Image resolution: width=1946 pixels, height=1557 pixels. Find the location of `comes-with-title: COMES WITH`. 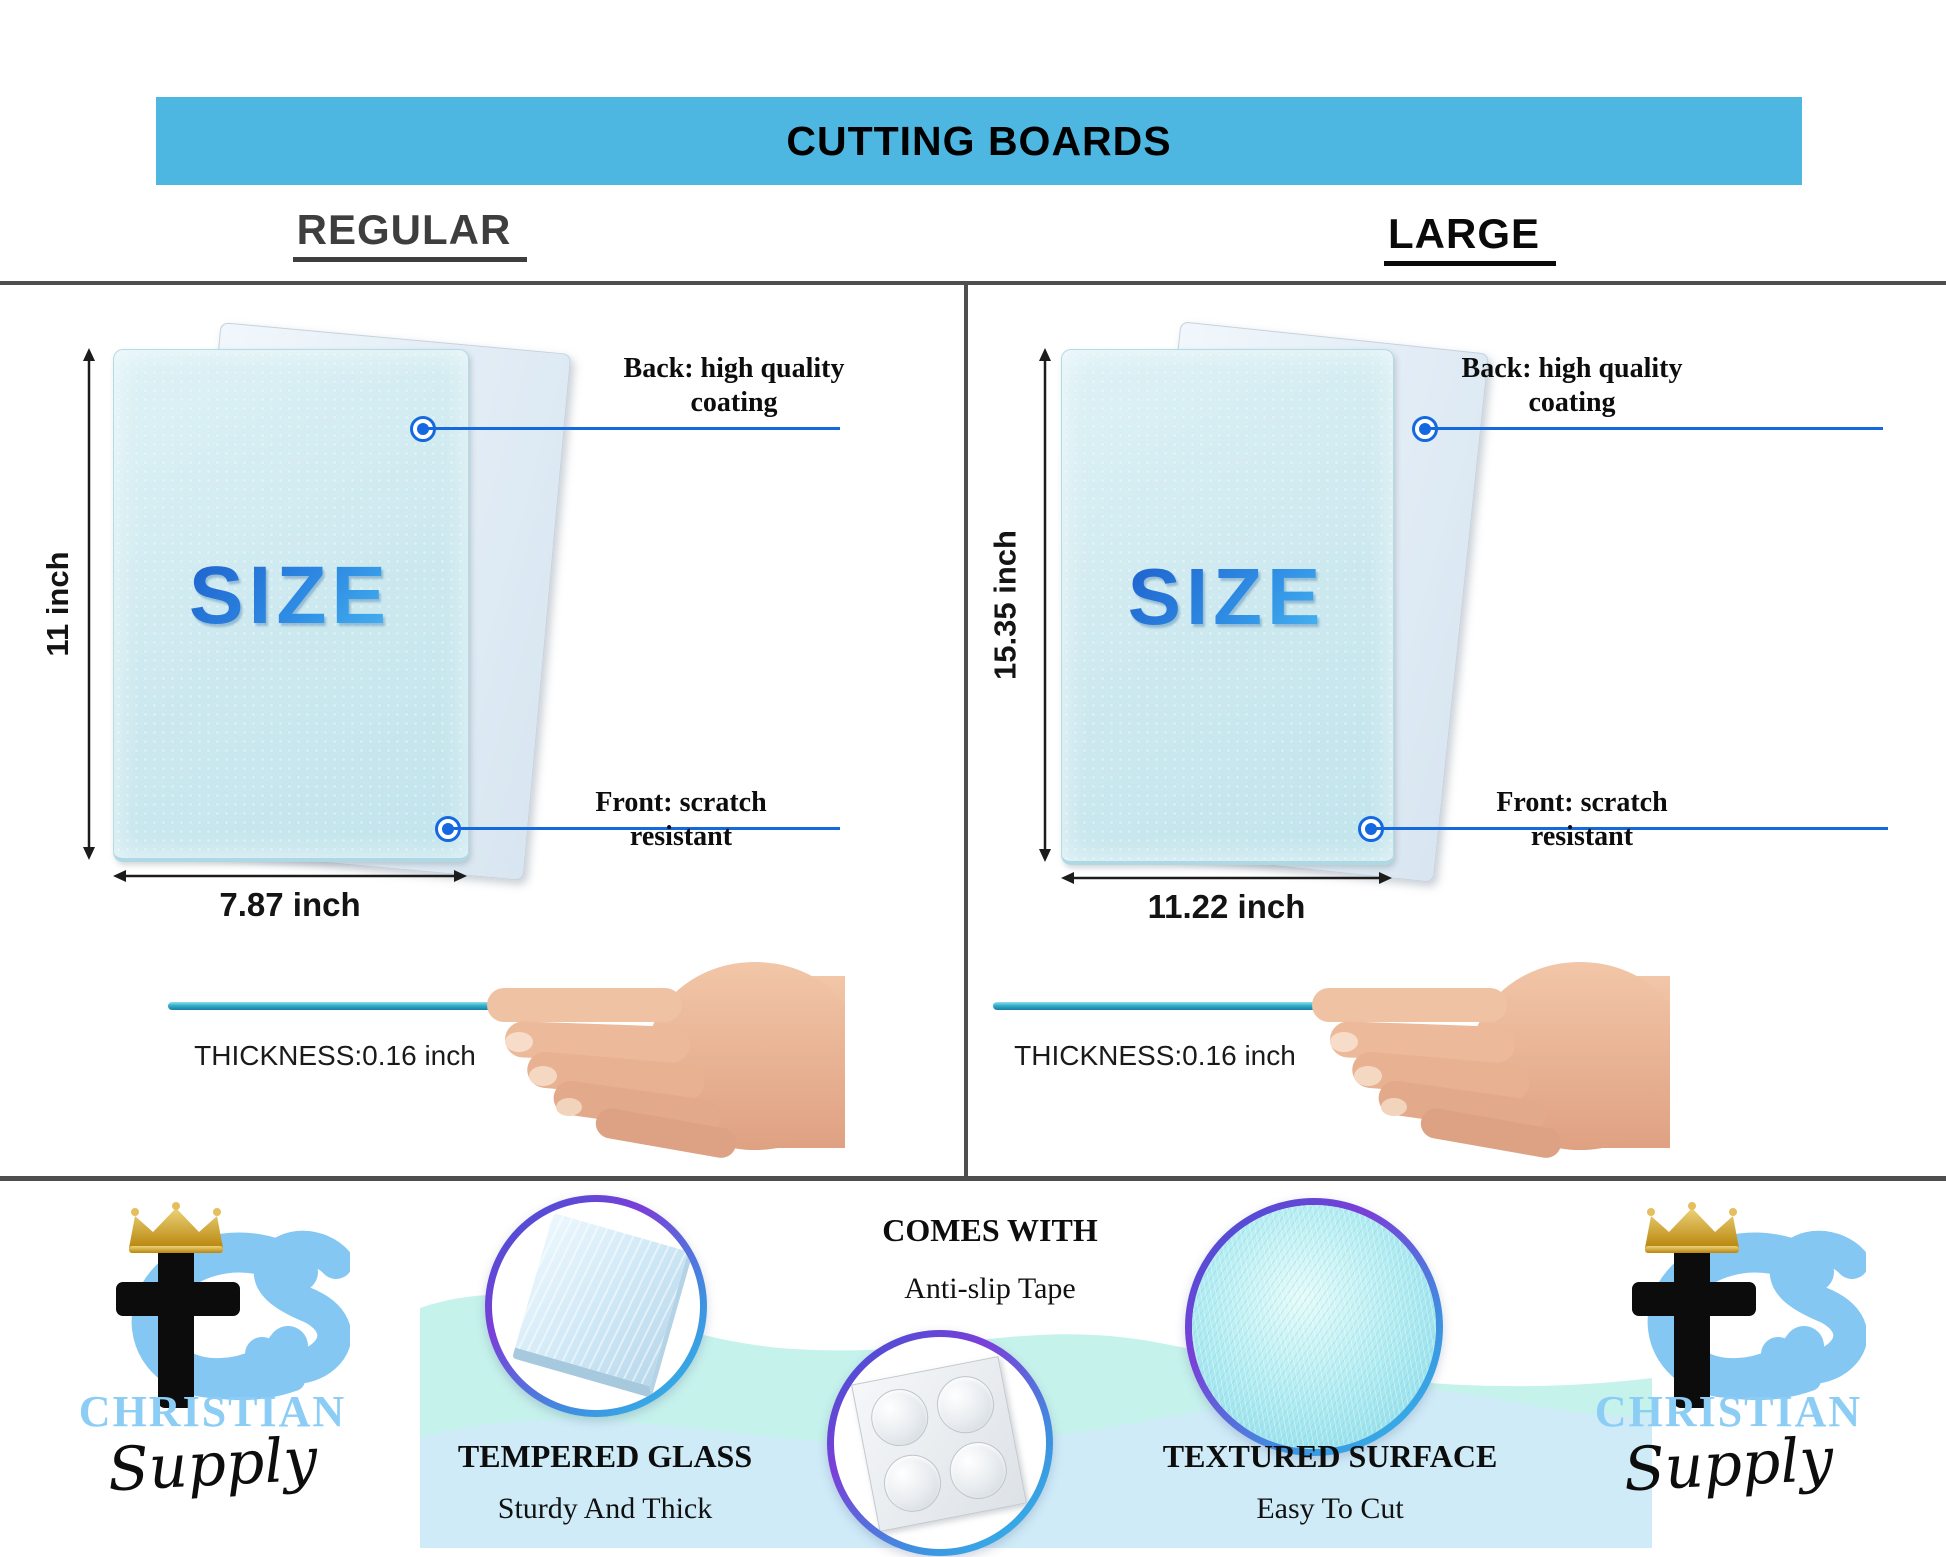

comes-with-title: COMES WITH is located at coordinates (990, 1230).